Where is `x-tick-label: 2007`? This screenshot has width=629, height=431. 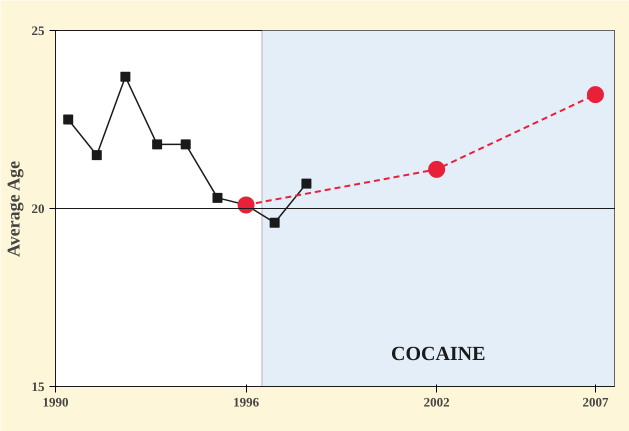
x-tick-label: 2007 is located at coordinates (595, 402).